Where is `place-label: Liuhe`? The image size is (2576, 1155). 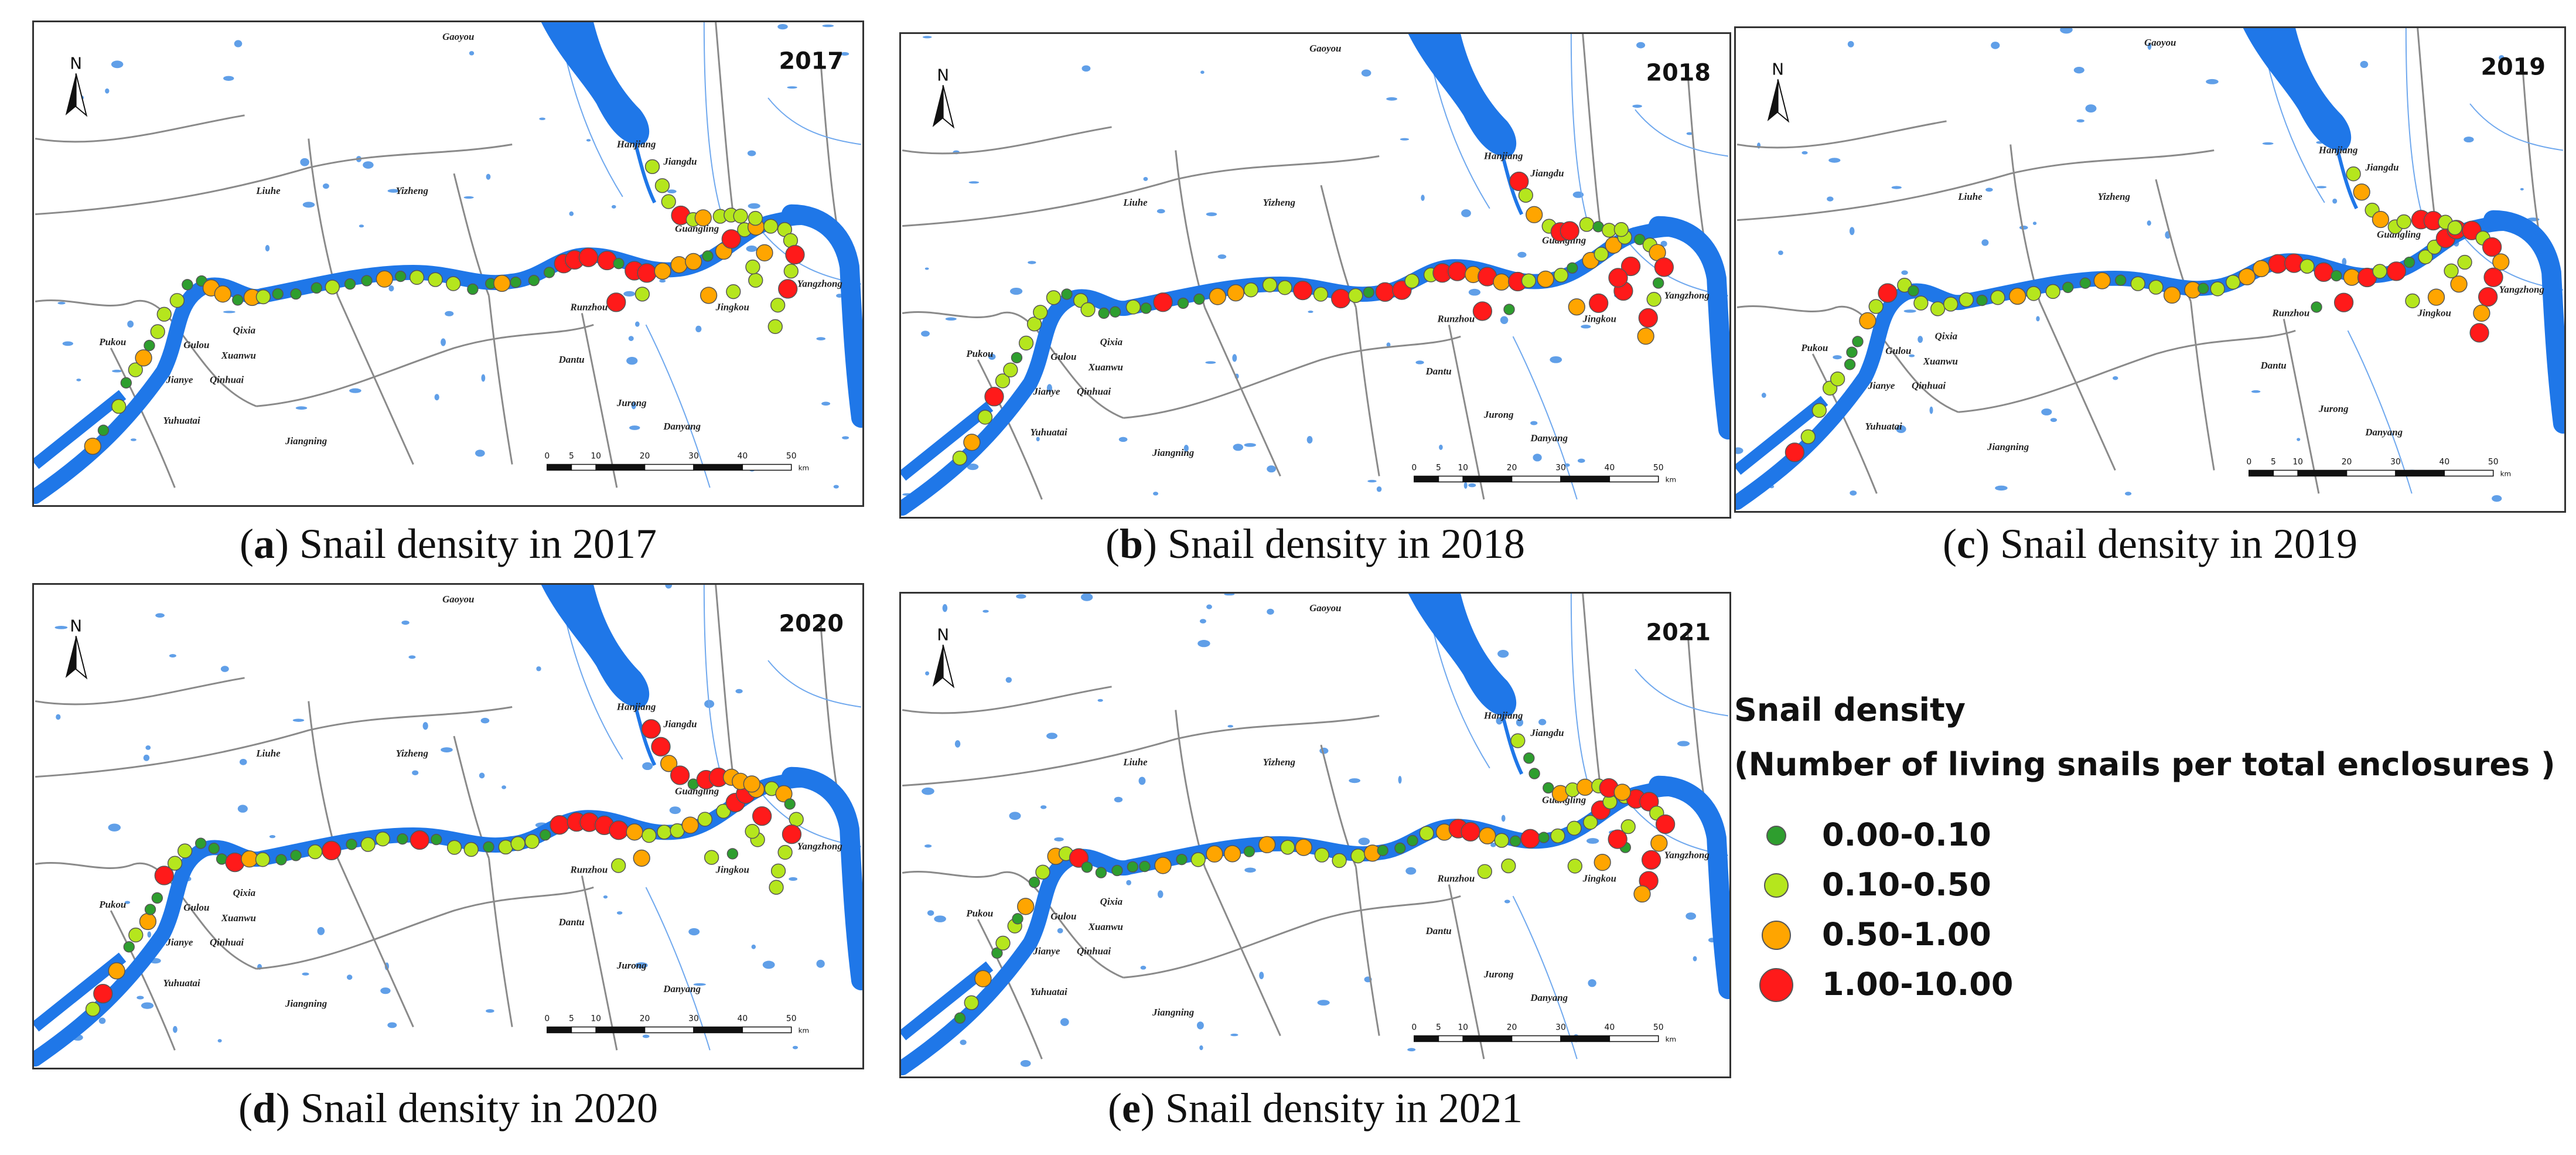 place-label: Liuhe is located at coordinates (1135, 763).